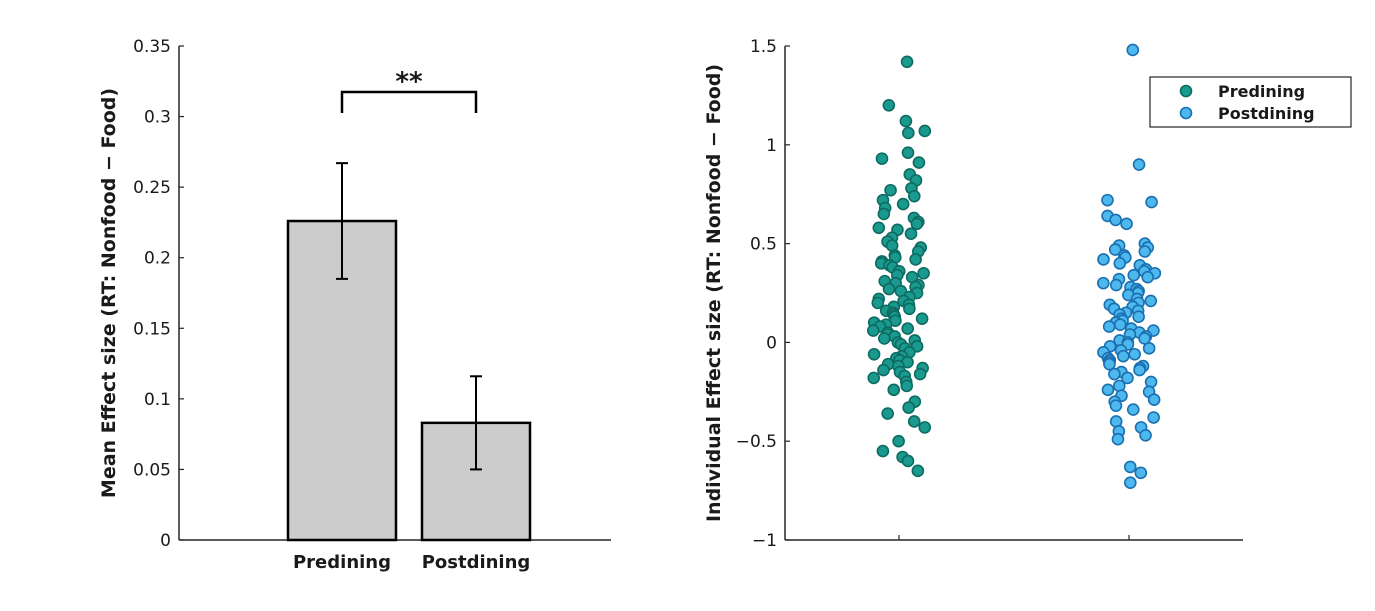 The height and width of the screenshot is (611, 1375). What do you see at coordinates (763, 47) in the screenshot?
I see `scatter-y-tick-label: 1.5` at bounding box center [763, 47].